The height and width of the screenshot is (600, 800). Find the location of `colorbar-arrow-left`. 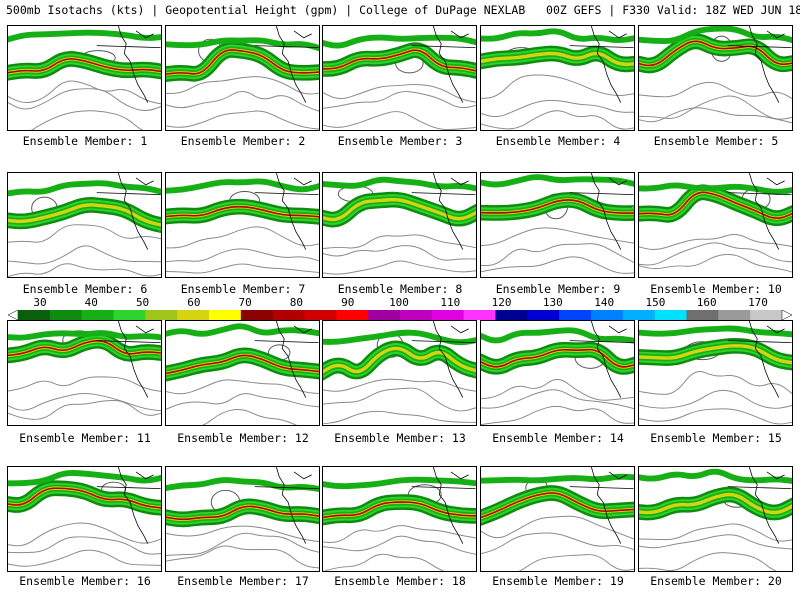

colorbar-arrow-left is located at coordinates (13, 315).